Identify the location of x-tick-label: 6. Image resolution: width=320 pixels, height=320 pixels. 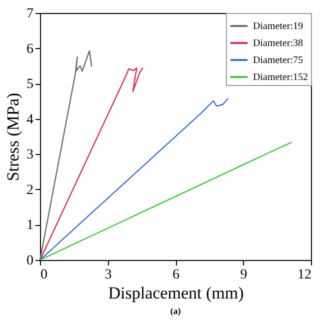
(176, 275).